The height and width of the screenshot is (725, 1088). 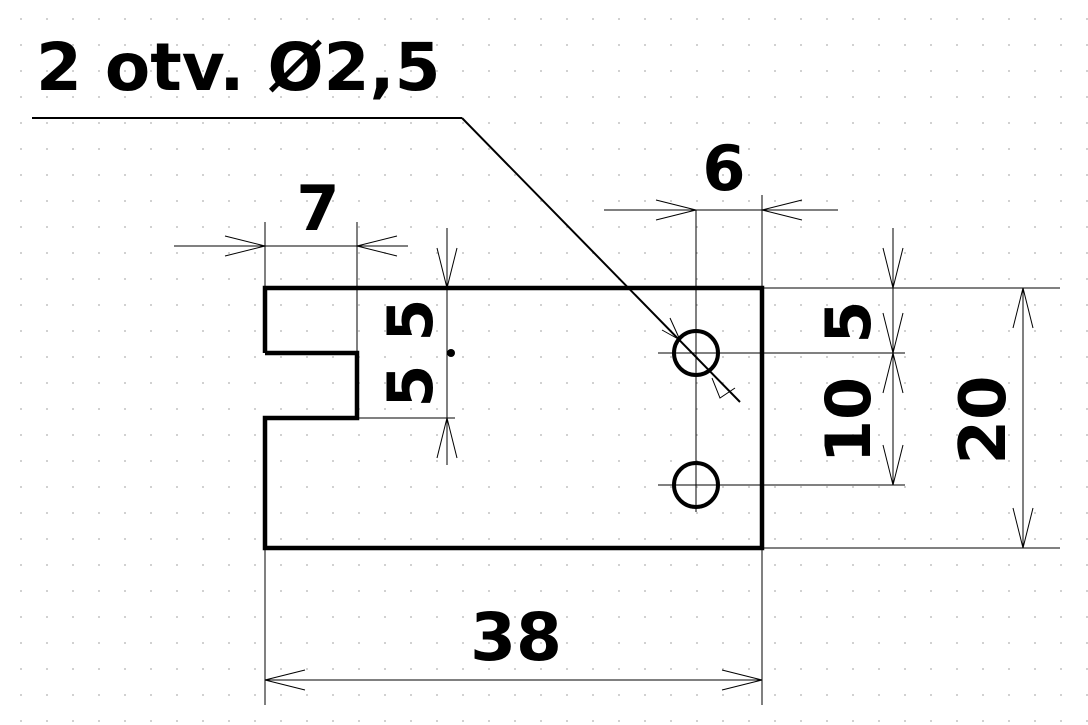 I want to click on arrow-slot-bottom, so click(x=447, y=438).